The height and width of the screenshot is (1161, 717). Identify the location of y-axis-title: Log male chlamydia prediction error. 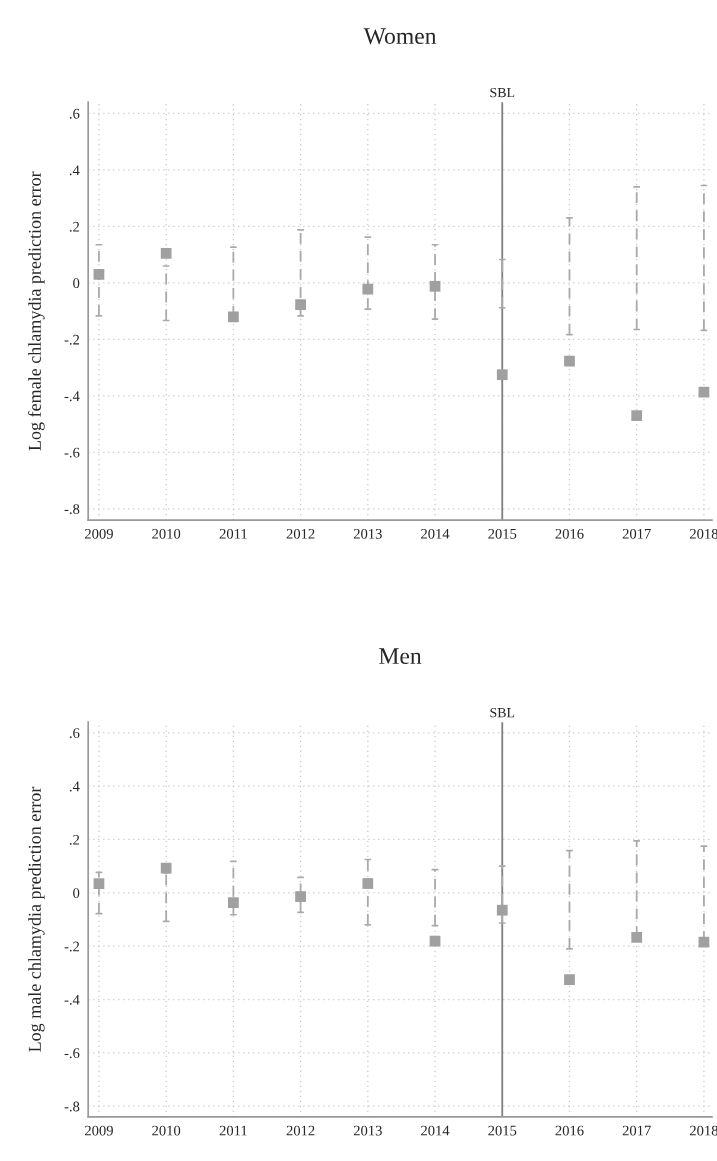
(36, 919).